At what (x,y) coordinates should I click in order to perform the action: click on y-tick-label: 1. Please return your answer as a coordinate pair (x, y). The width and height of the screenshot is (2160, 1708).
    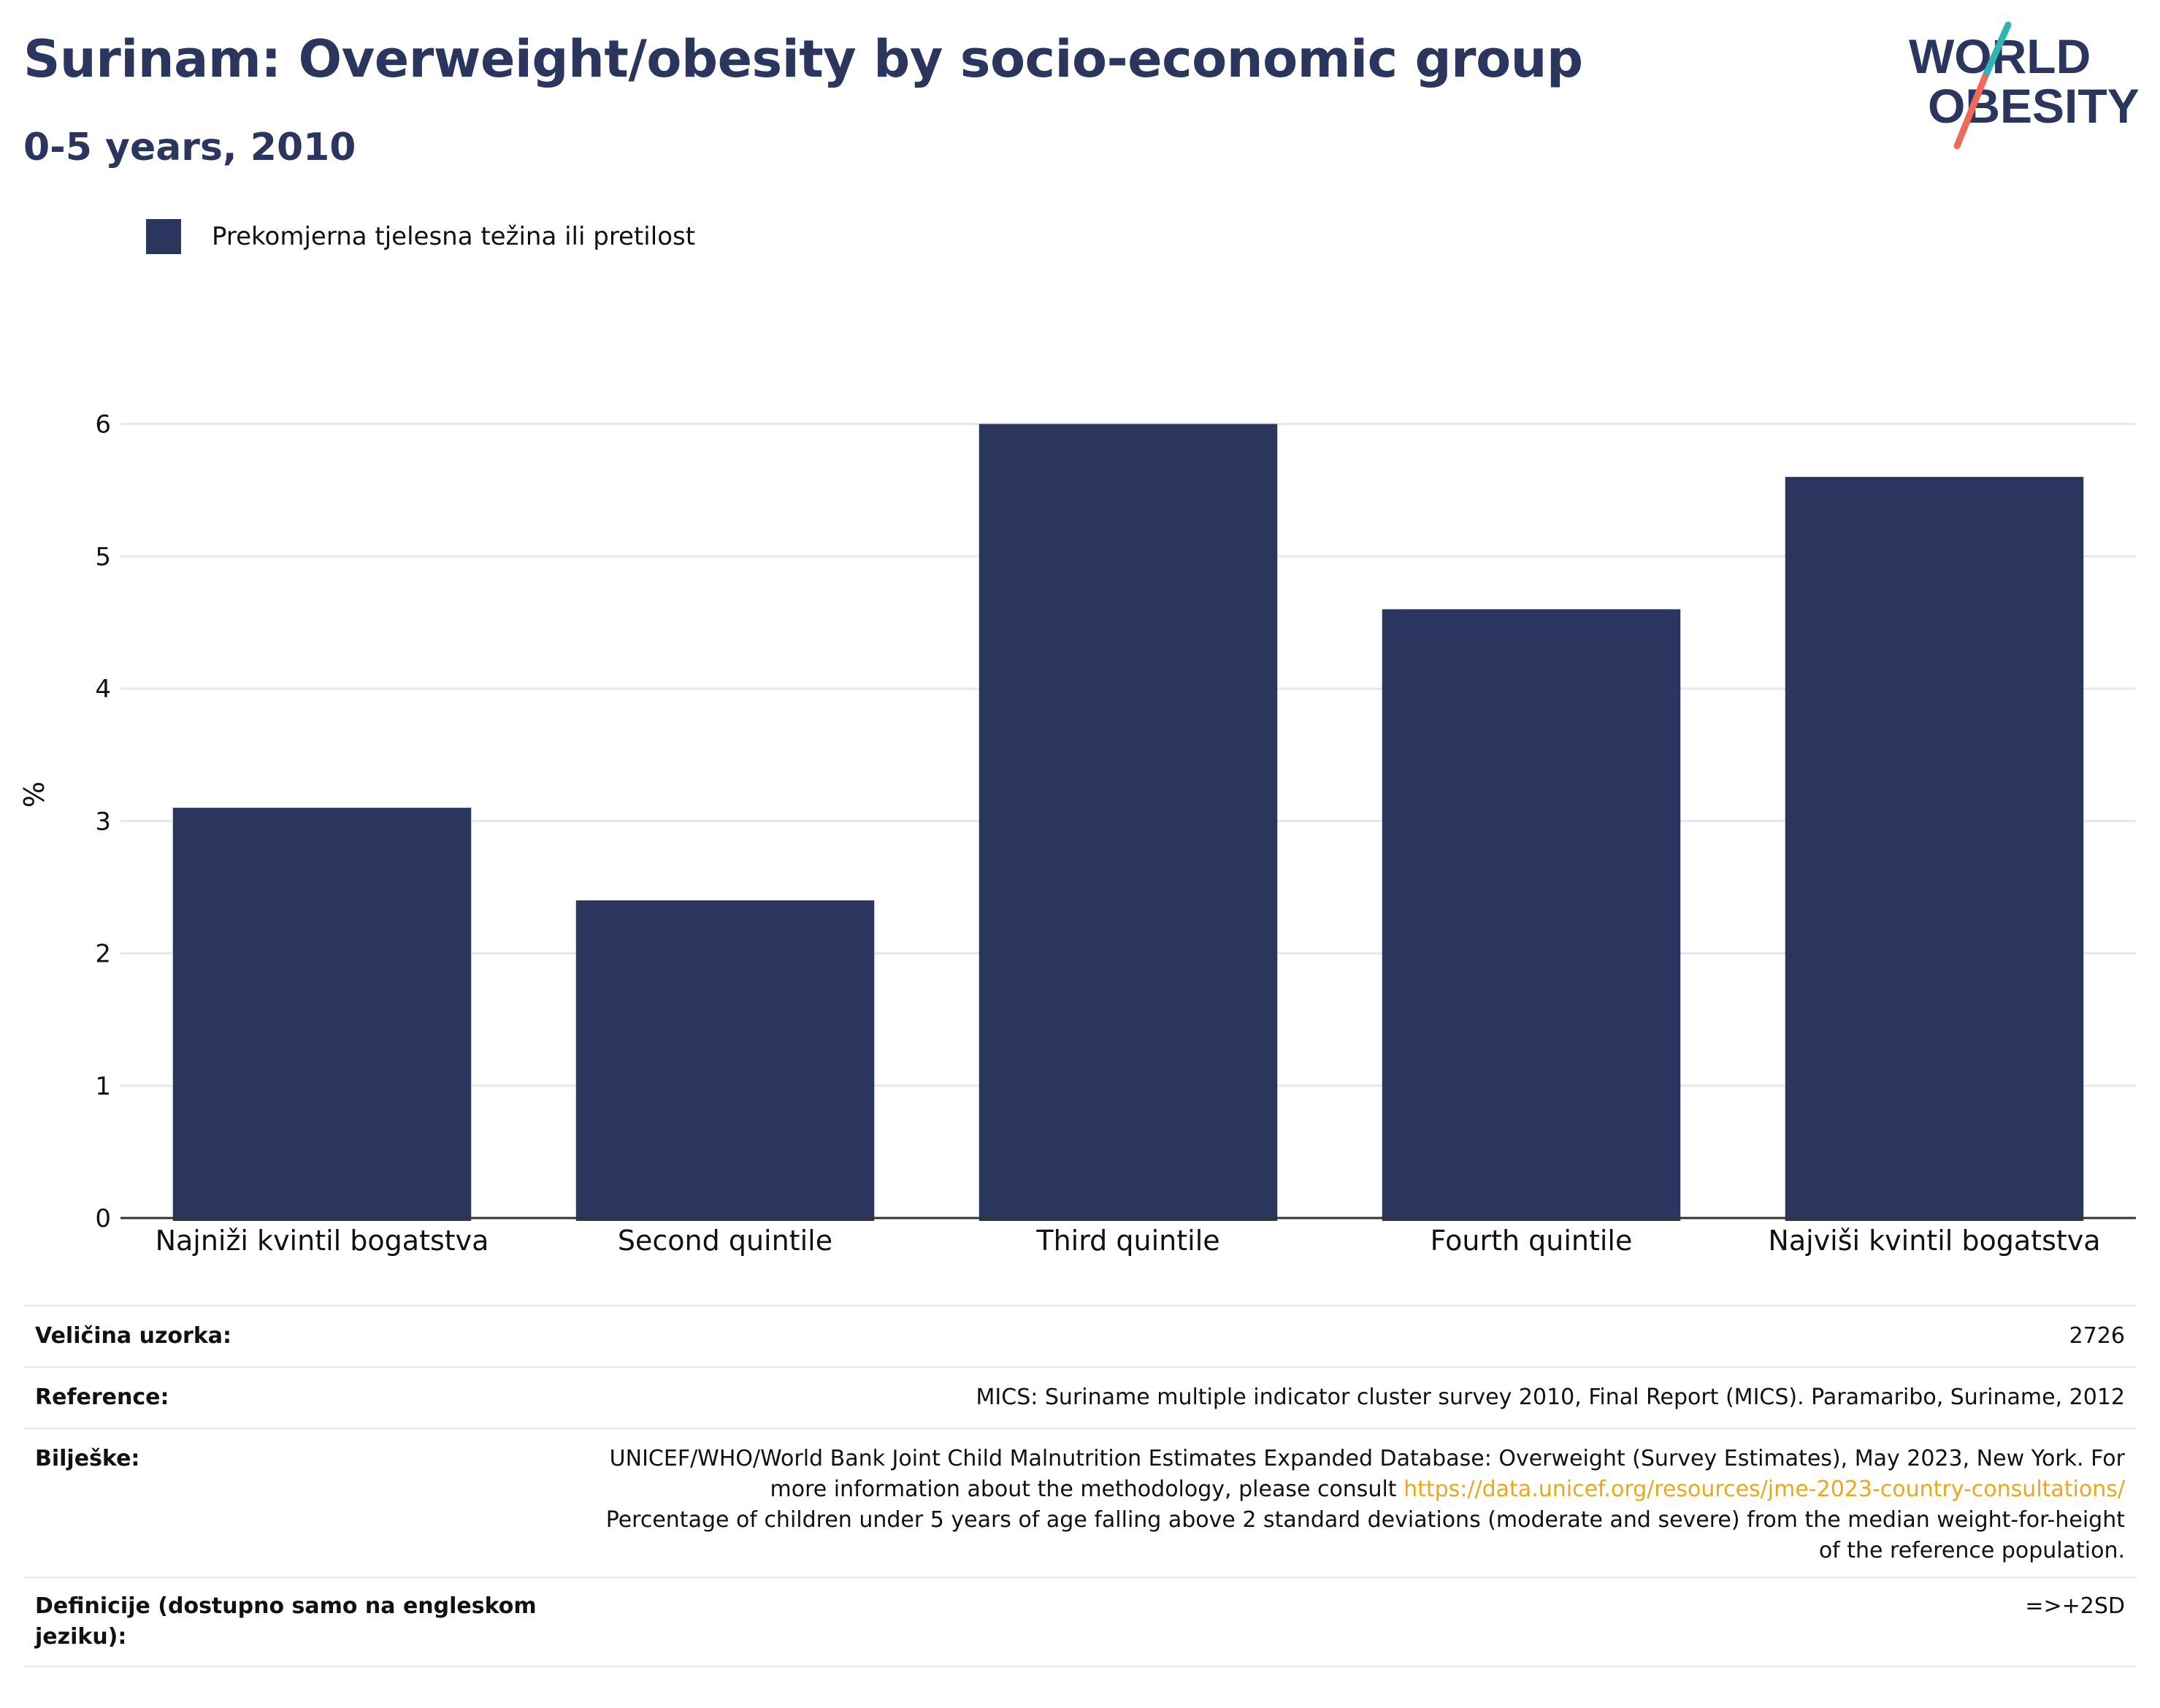
    Looking at the image, I should click on (103, 1086).